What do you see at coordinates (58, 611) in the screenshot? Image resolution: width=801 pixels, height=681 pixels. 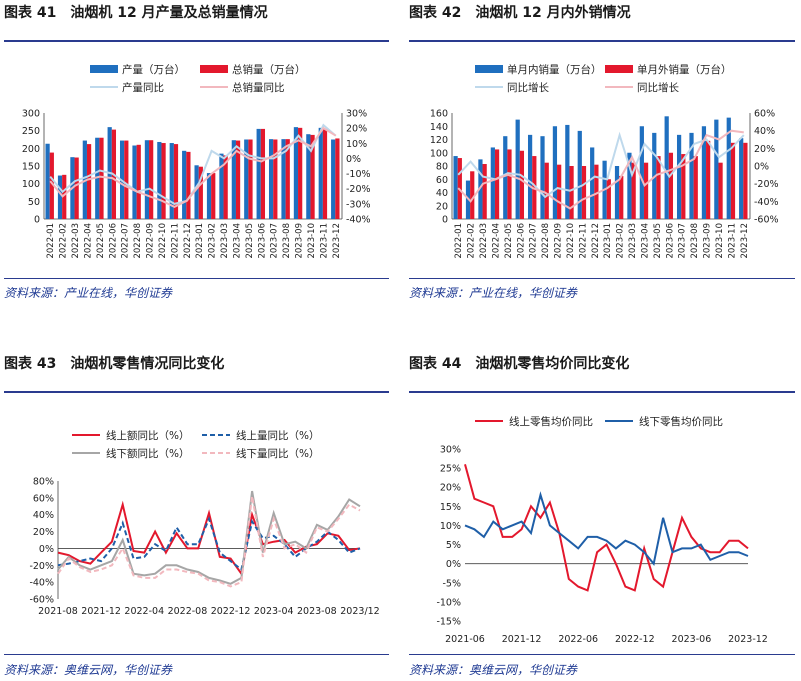 I see `c43-xtick-0: 2021-08` at bounding box center [58, 611].